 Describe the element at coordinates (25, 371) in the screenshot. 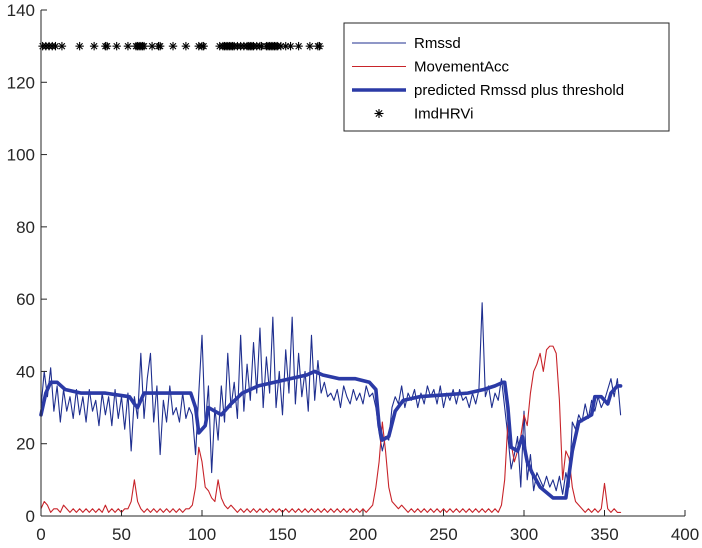

I see `y-tick-label-40: 40` at that location.